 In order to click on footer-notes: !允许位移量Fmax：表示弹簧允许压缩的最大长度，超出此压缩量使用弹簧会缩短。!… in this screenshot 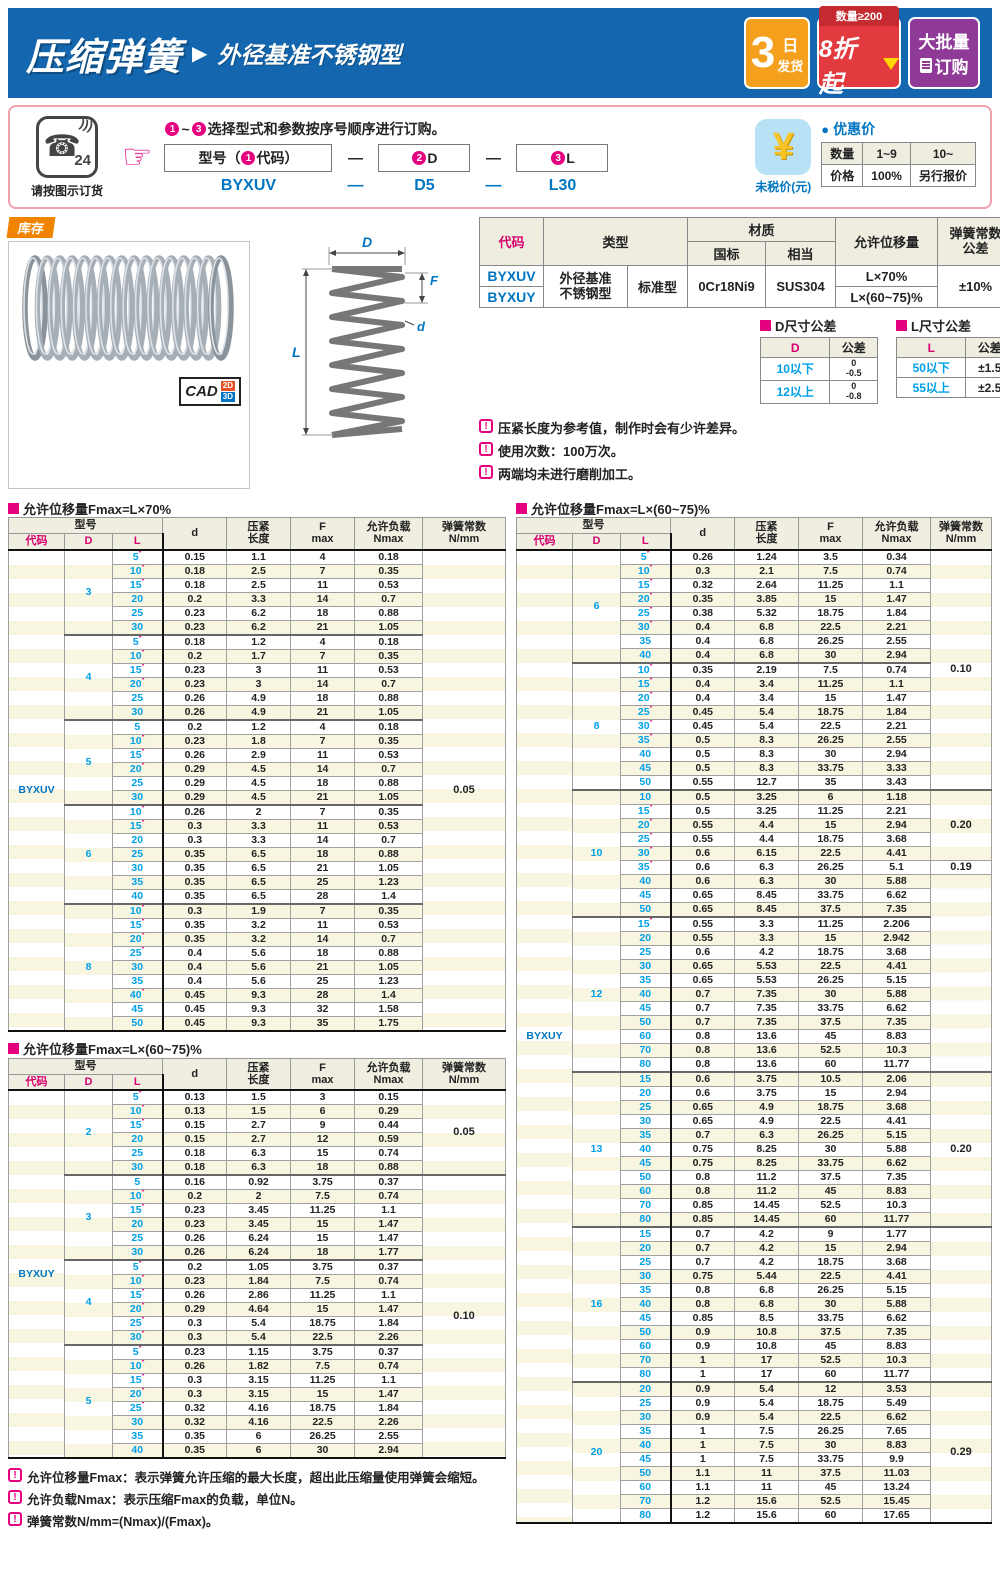, I will do `click(257, 1498)`.